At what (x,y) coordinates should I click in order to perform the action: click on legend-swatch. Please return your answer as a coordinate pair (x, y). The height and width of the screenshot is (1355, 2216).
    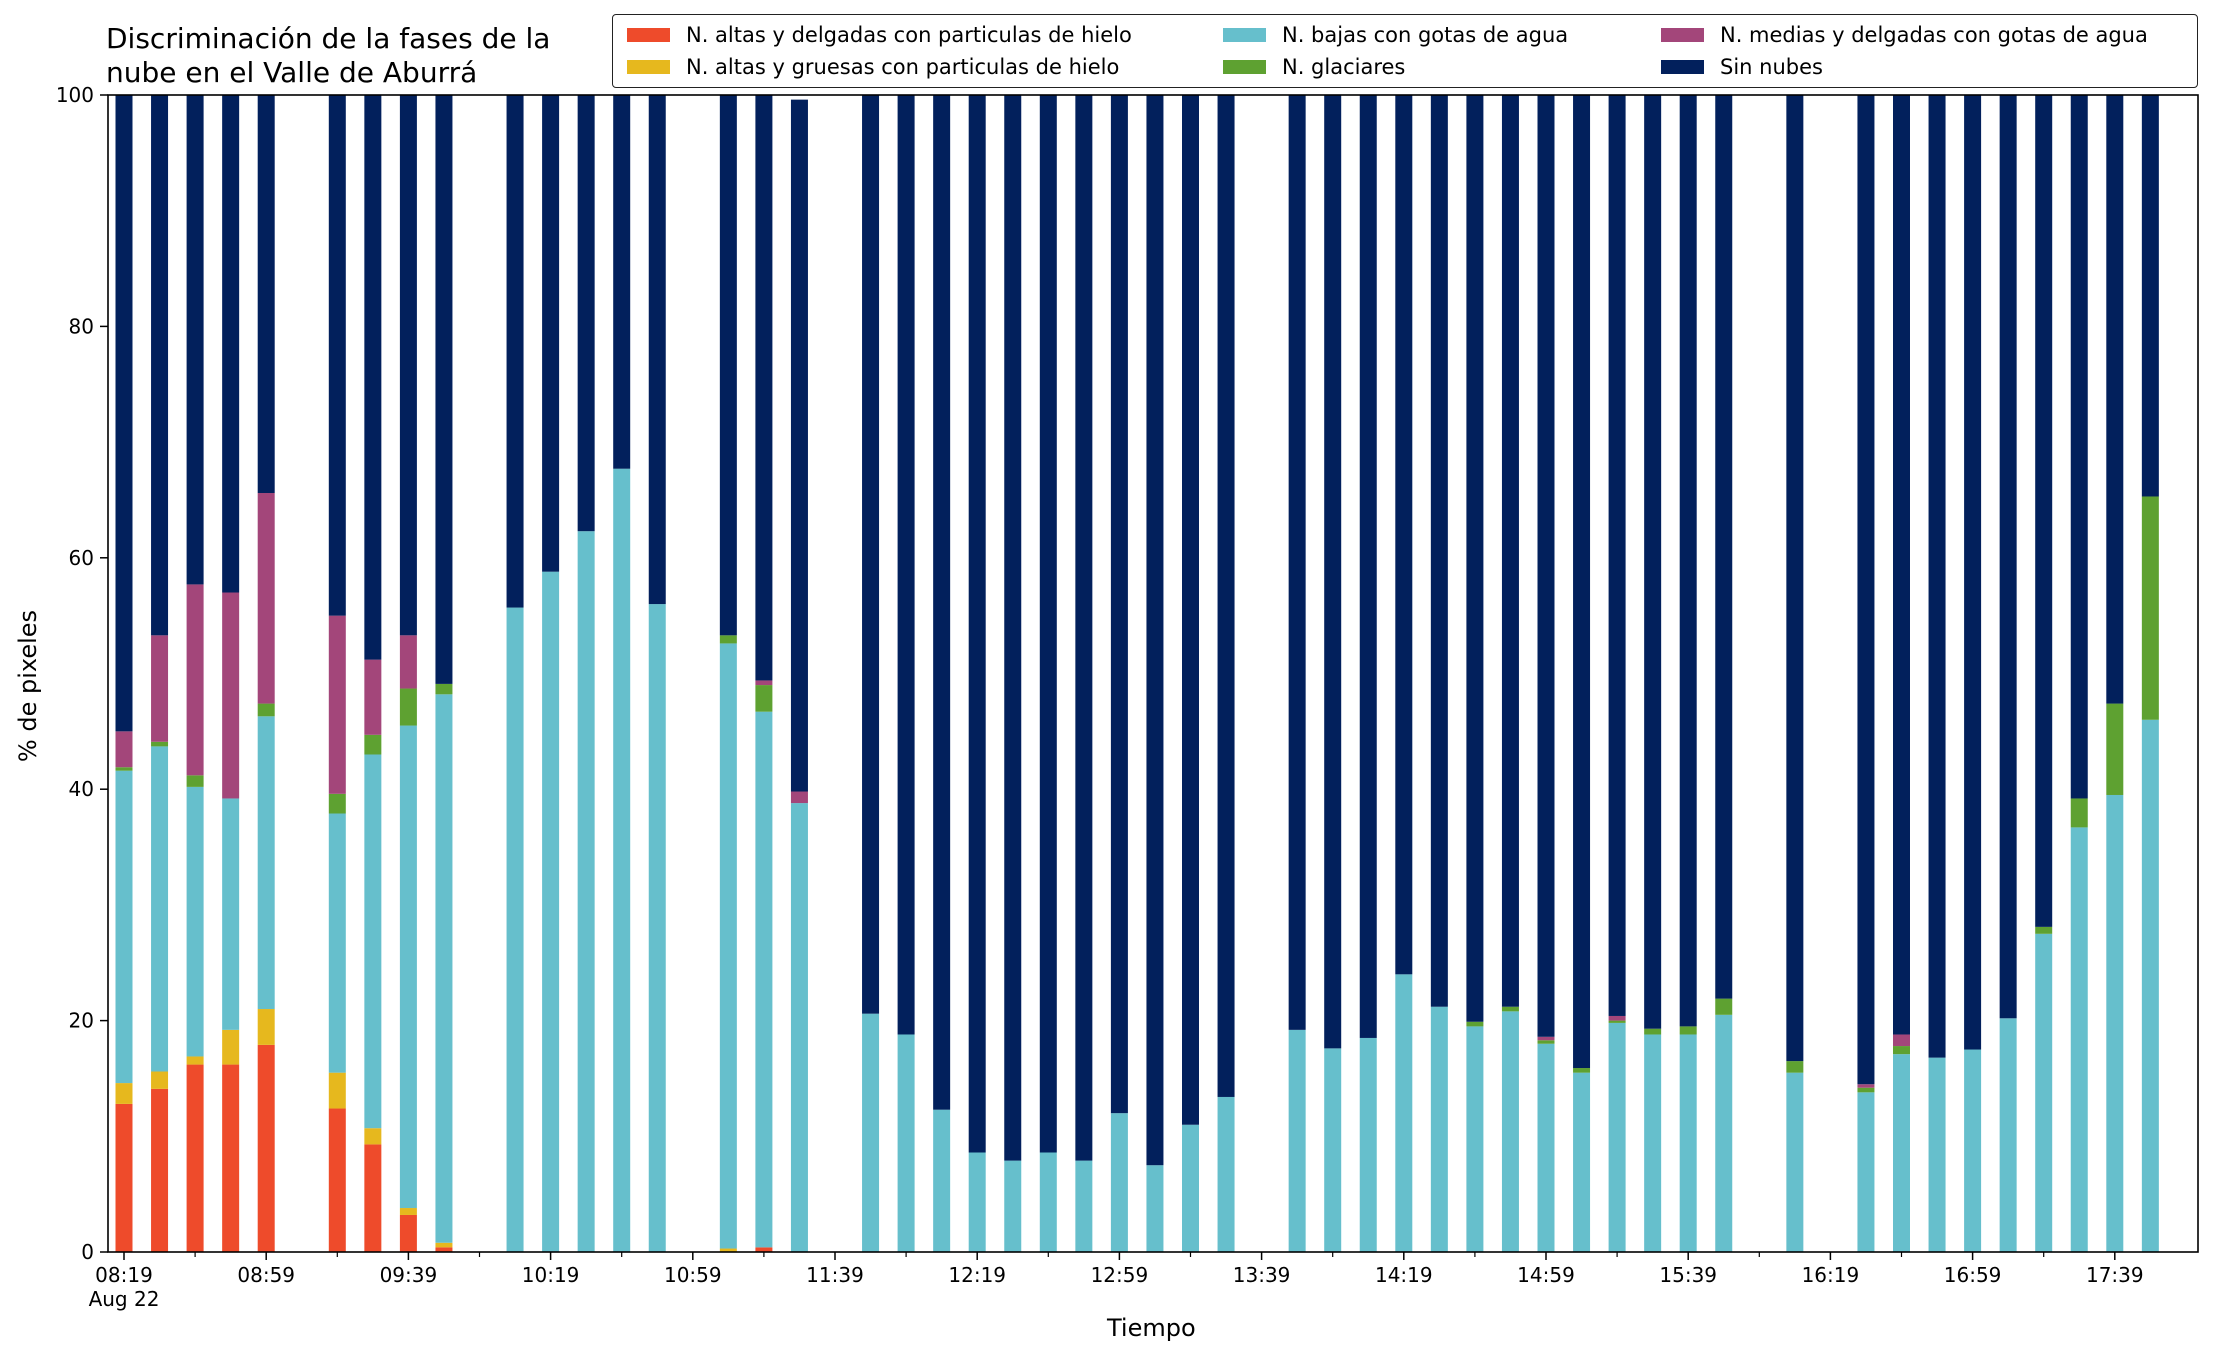
    Looking at the image, I should click on (1682, 35).